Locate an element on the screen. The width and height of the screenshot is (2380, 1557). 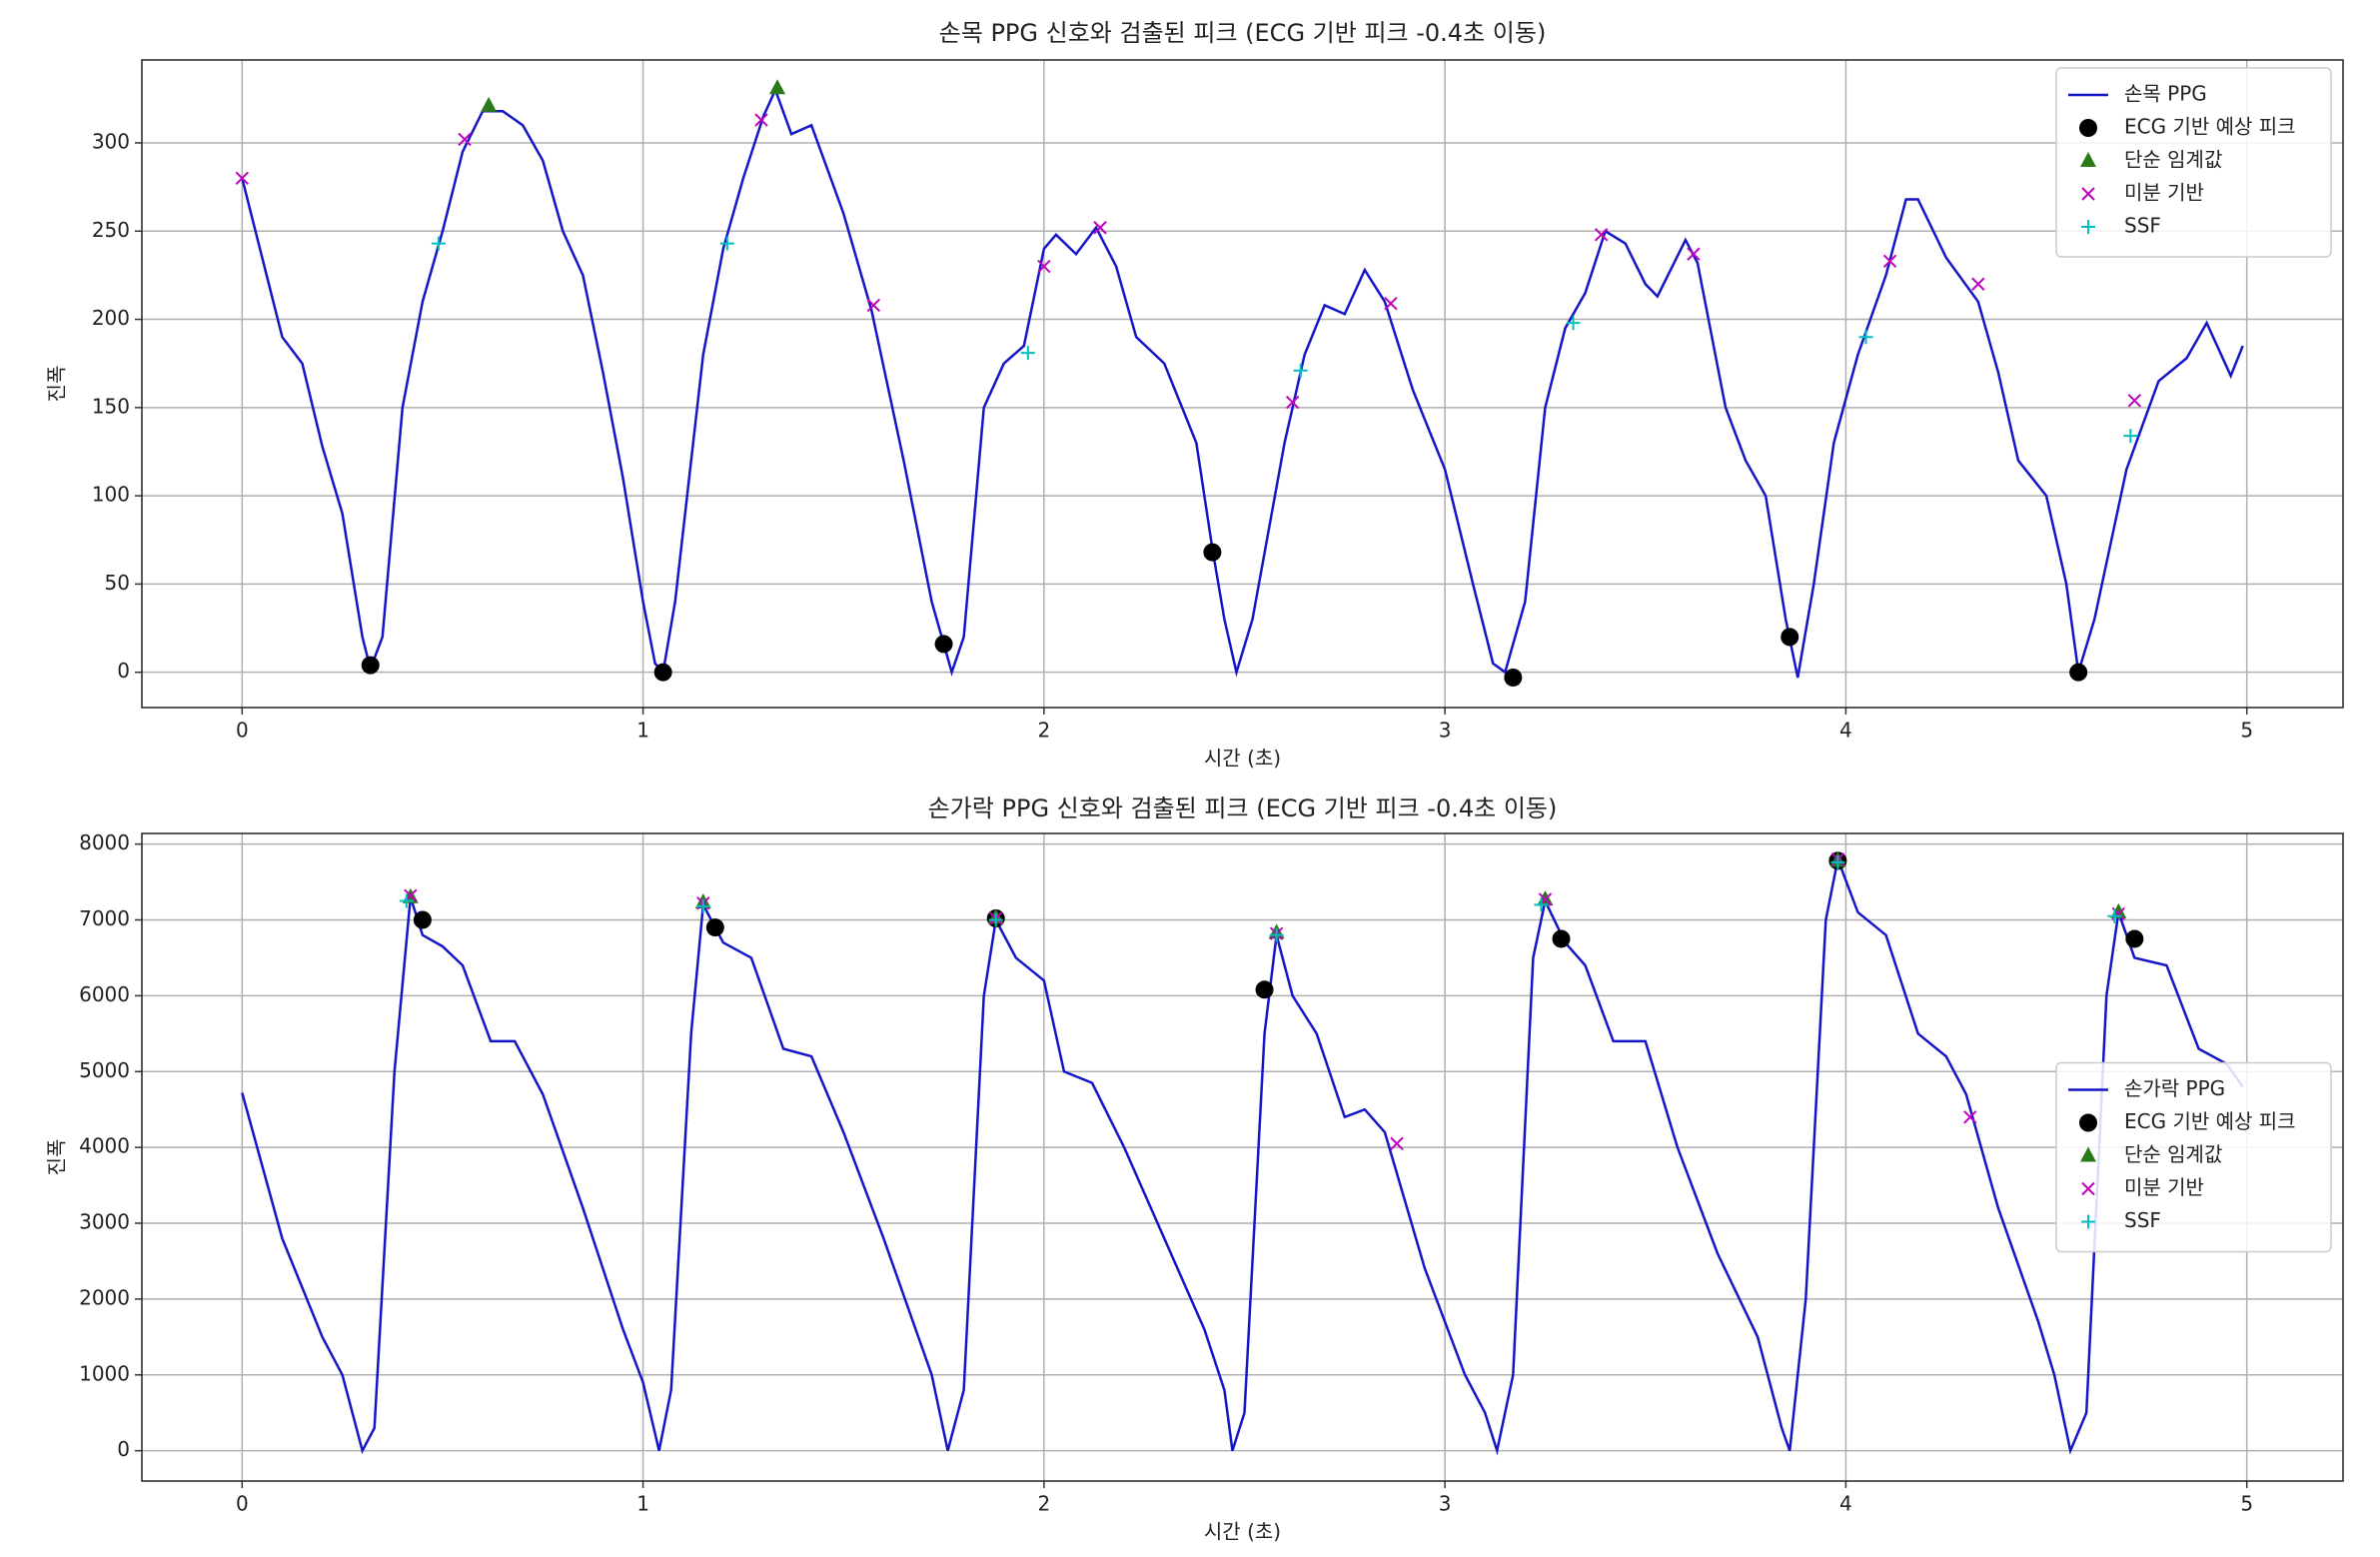
chart-title: 손목 PPG 신호와 검출된 피크 (ECG 기반 피크 -0.4초 이동) is located at coordinates (1243, 33).